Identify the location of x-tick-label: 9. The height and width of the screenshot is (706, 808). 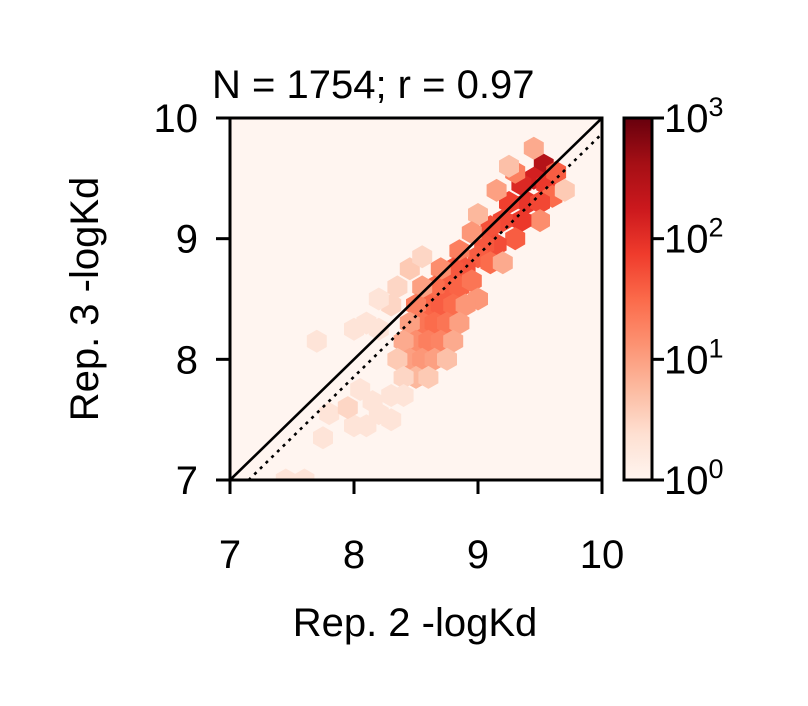
(478, 555).